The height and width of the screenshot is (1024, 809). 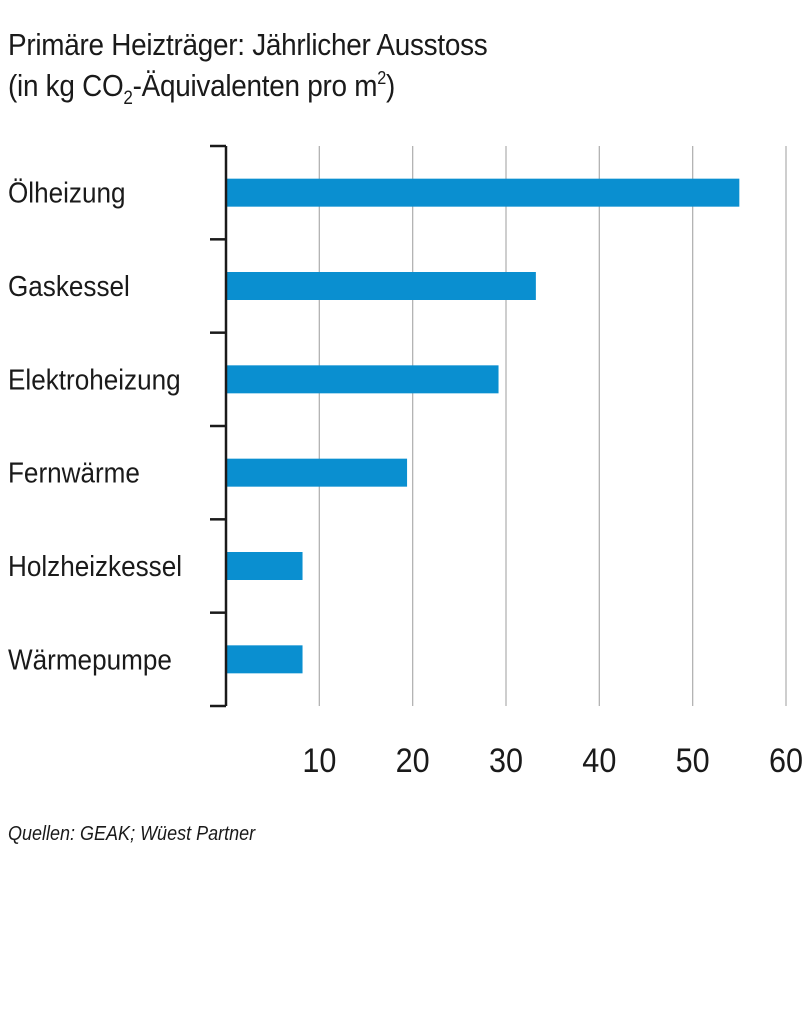 I want to click on category-label-0: Ölheizung, so click(x=66, y=192).